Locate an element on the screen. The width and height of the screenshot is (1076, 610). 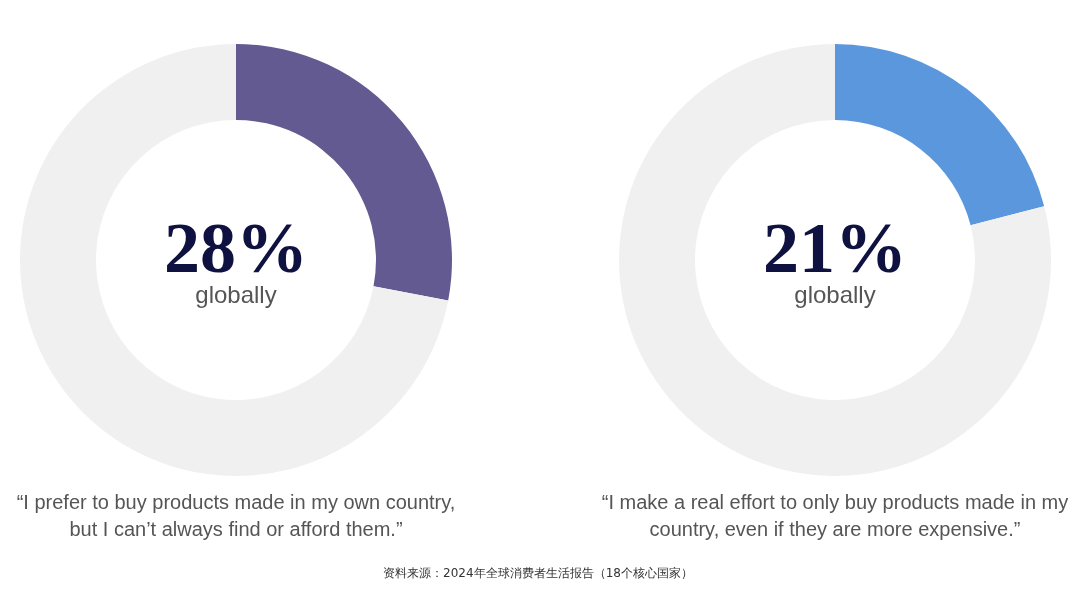
text: 资料来源：2024年全球消费者生活报告（18个核心国家） is located at coordinates (538, 573).